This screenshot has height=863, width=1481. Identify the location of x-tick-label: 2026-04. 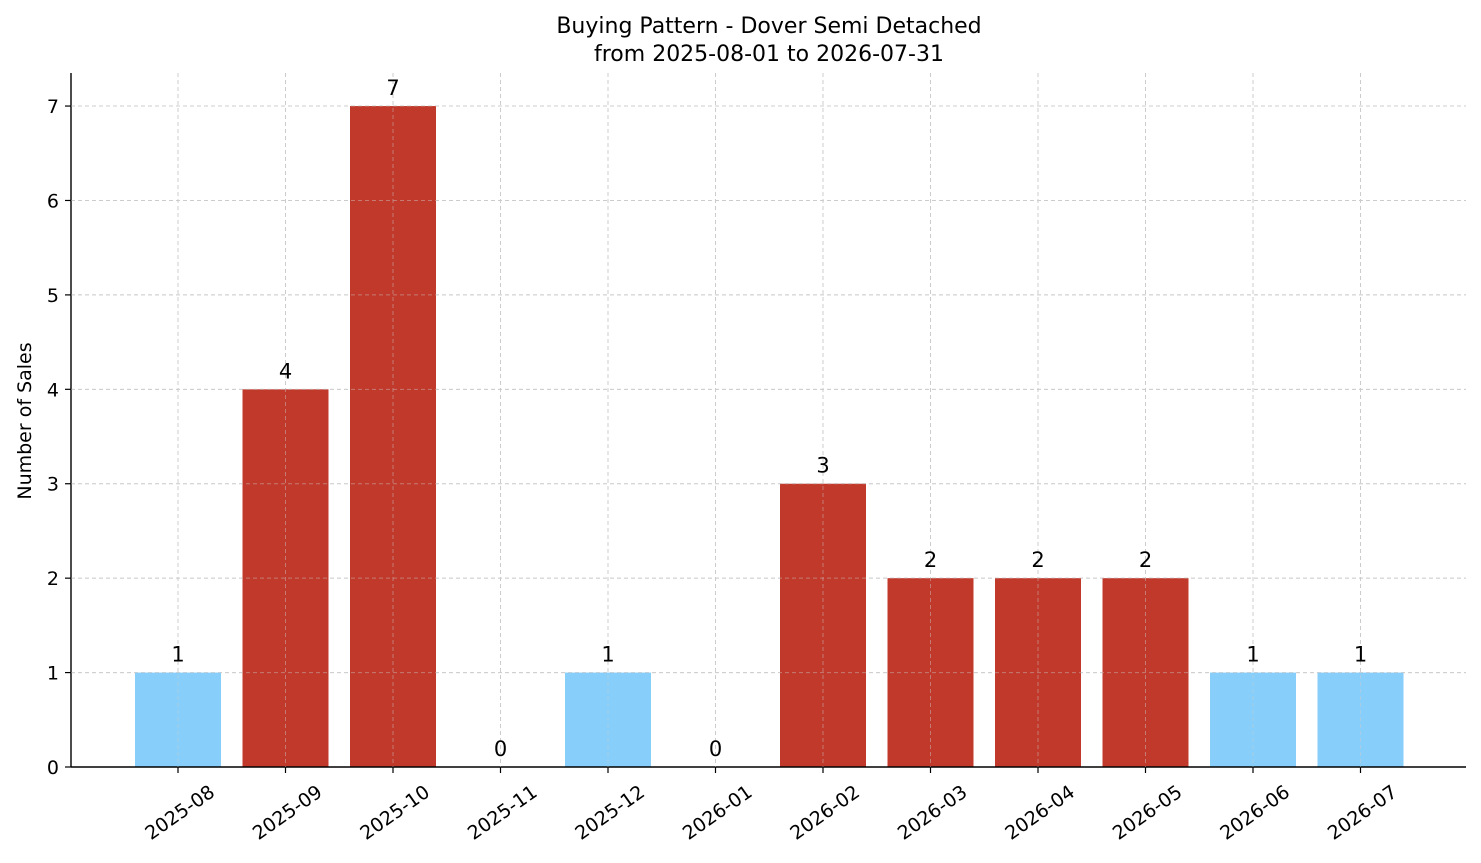
(1040, 813).